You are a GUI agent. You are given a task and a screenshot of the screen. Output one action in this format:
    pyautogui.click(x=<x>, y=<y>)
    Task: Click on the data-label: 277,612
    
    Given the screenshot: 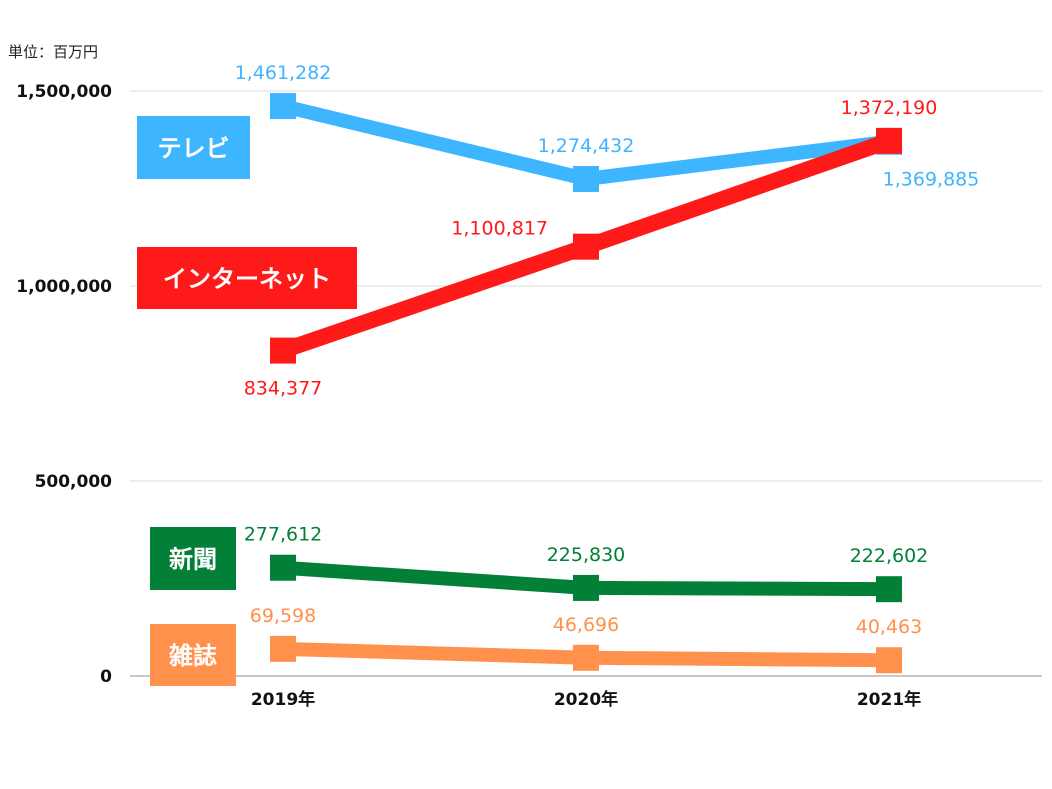 What is the action you would take?
    pyautogui.click(x=283, y=535)
    